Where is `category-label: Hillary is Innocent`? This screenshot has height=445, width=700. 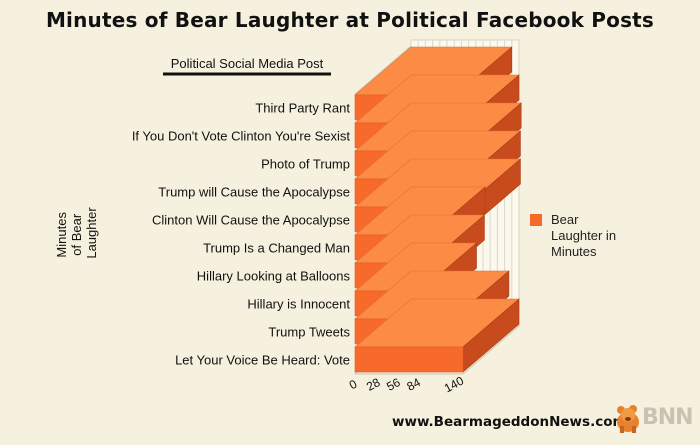 category-label: Hillary is Innocent is located at coordinates (298, 304).